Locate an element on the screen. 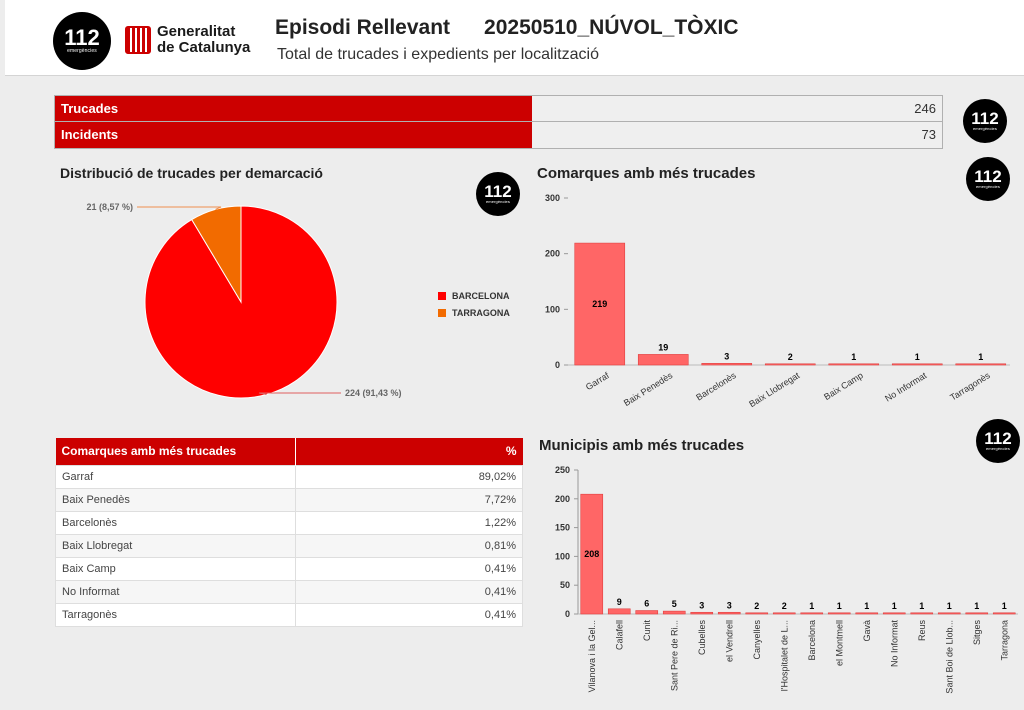 The image size is (1024, 710). table-row: Baix Llobregat 0,81% is located at coordinates (289, 545).